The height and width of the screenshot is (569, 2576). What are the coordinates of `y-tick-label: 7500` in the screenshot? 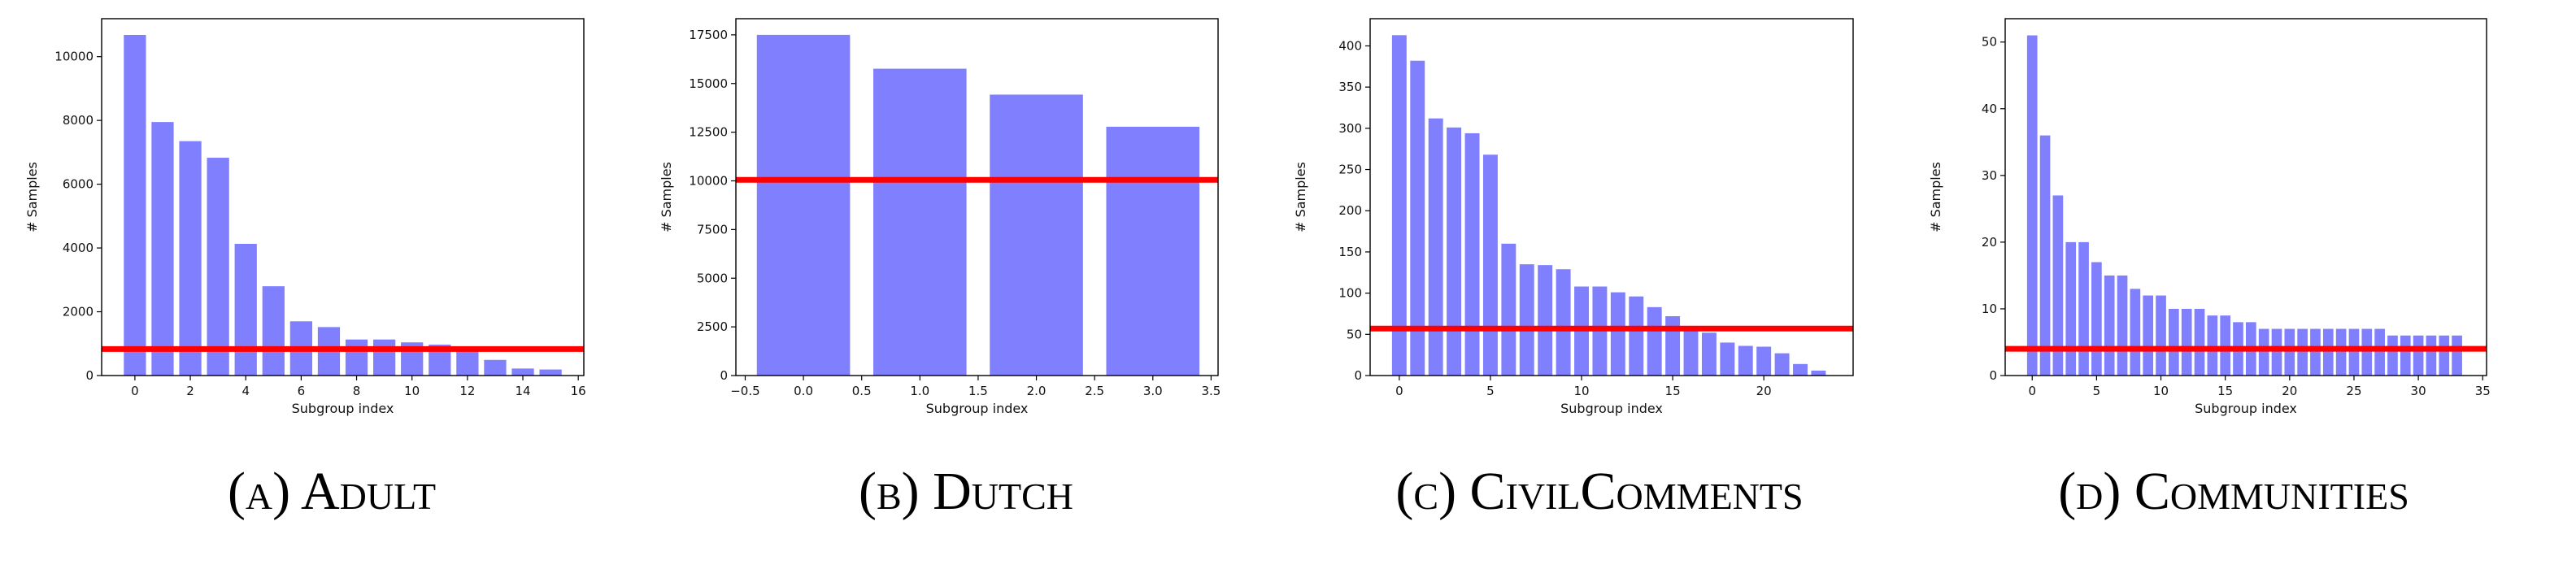 It's located at (713, 229).